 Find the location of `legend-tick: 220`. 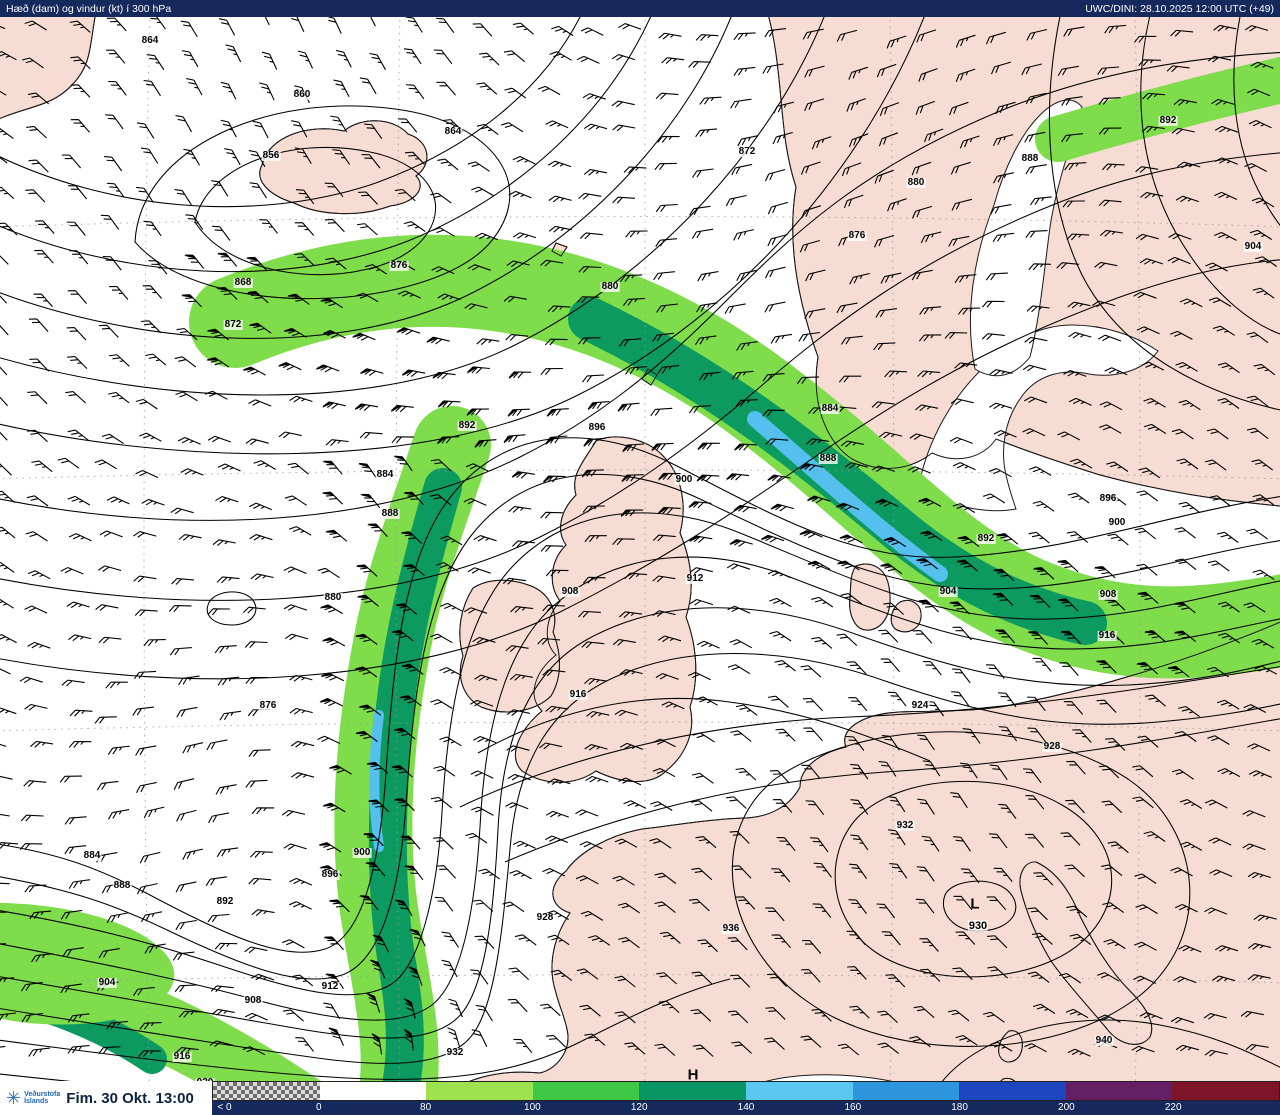

legend-tick: 220 is located at coordinates (1173, 1107).